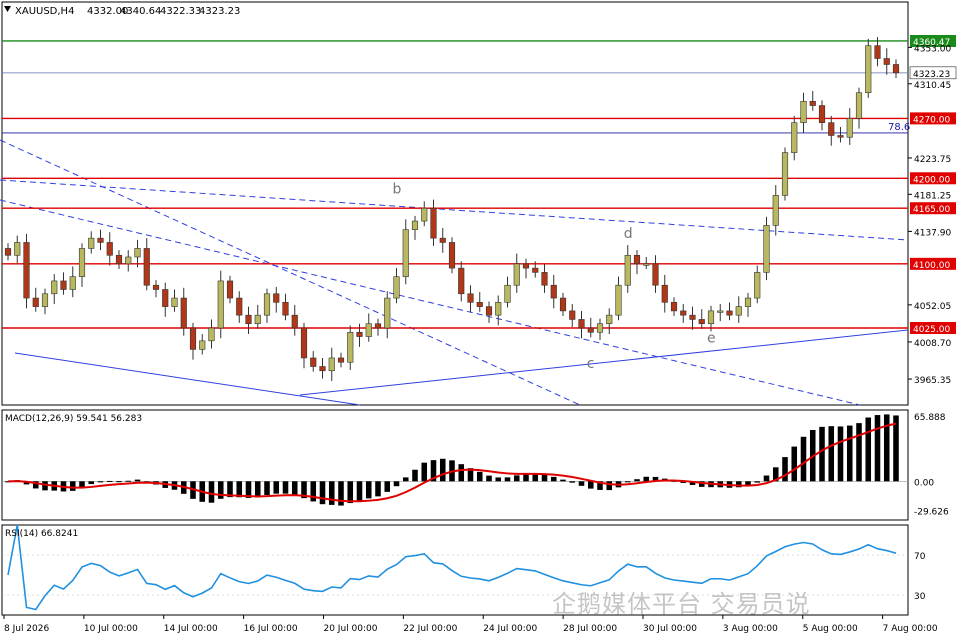 This screenshot has width=960, height=640. I want to click on price-tick-label: 4223.75, so click(932, 160).